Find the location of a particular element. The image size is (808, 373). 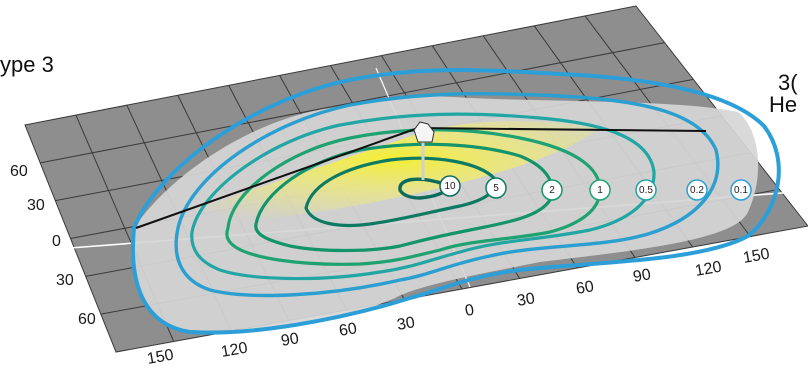

contour-label-text: 0.2 is located at coordinates (697, 190).